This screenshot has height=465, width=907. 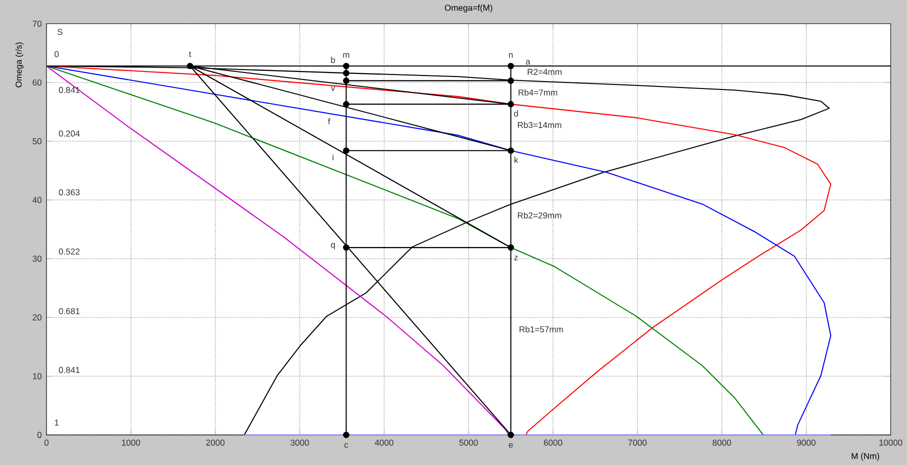 I want to click on annotation: 0, so click(x=56, y=54).